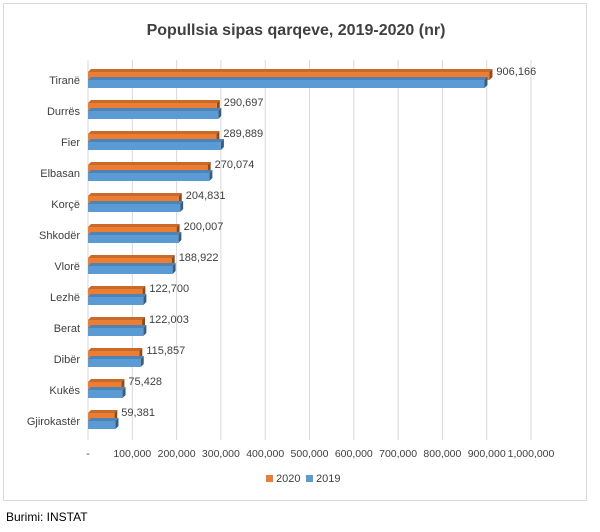 Image resolution: width=600 pixels, height=532 pixels. What do you see at coordinates (310, 454) in the screenshot?
I see `x-tick-label: 500,000` at bounding box center [310, 454].